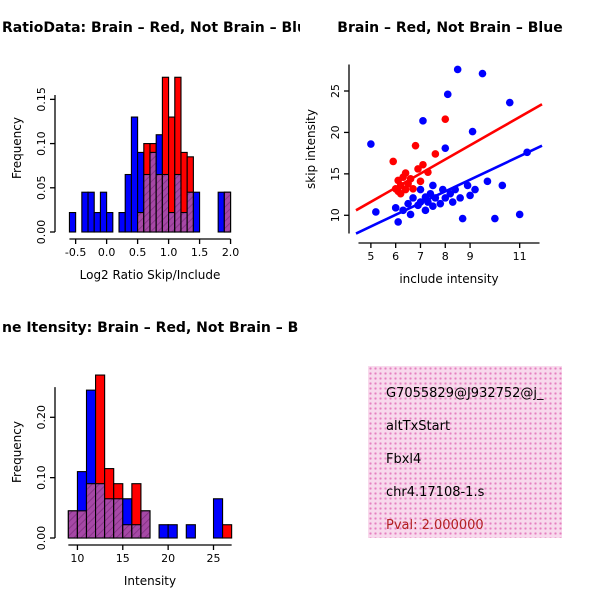 This screenshot has width=600, height=600. Describe the element at coordinates (395, 256) in the screenshot. I see `x-tick-label: 6` at that location.